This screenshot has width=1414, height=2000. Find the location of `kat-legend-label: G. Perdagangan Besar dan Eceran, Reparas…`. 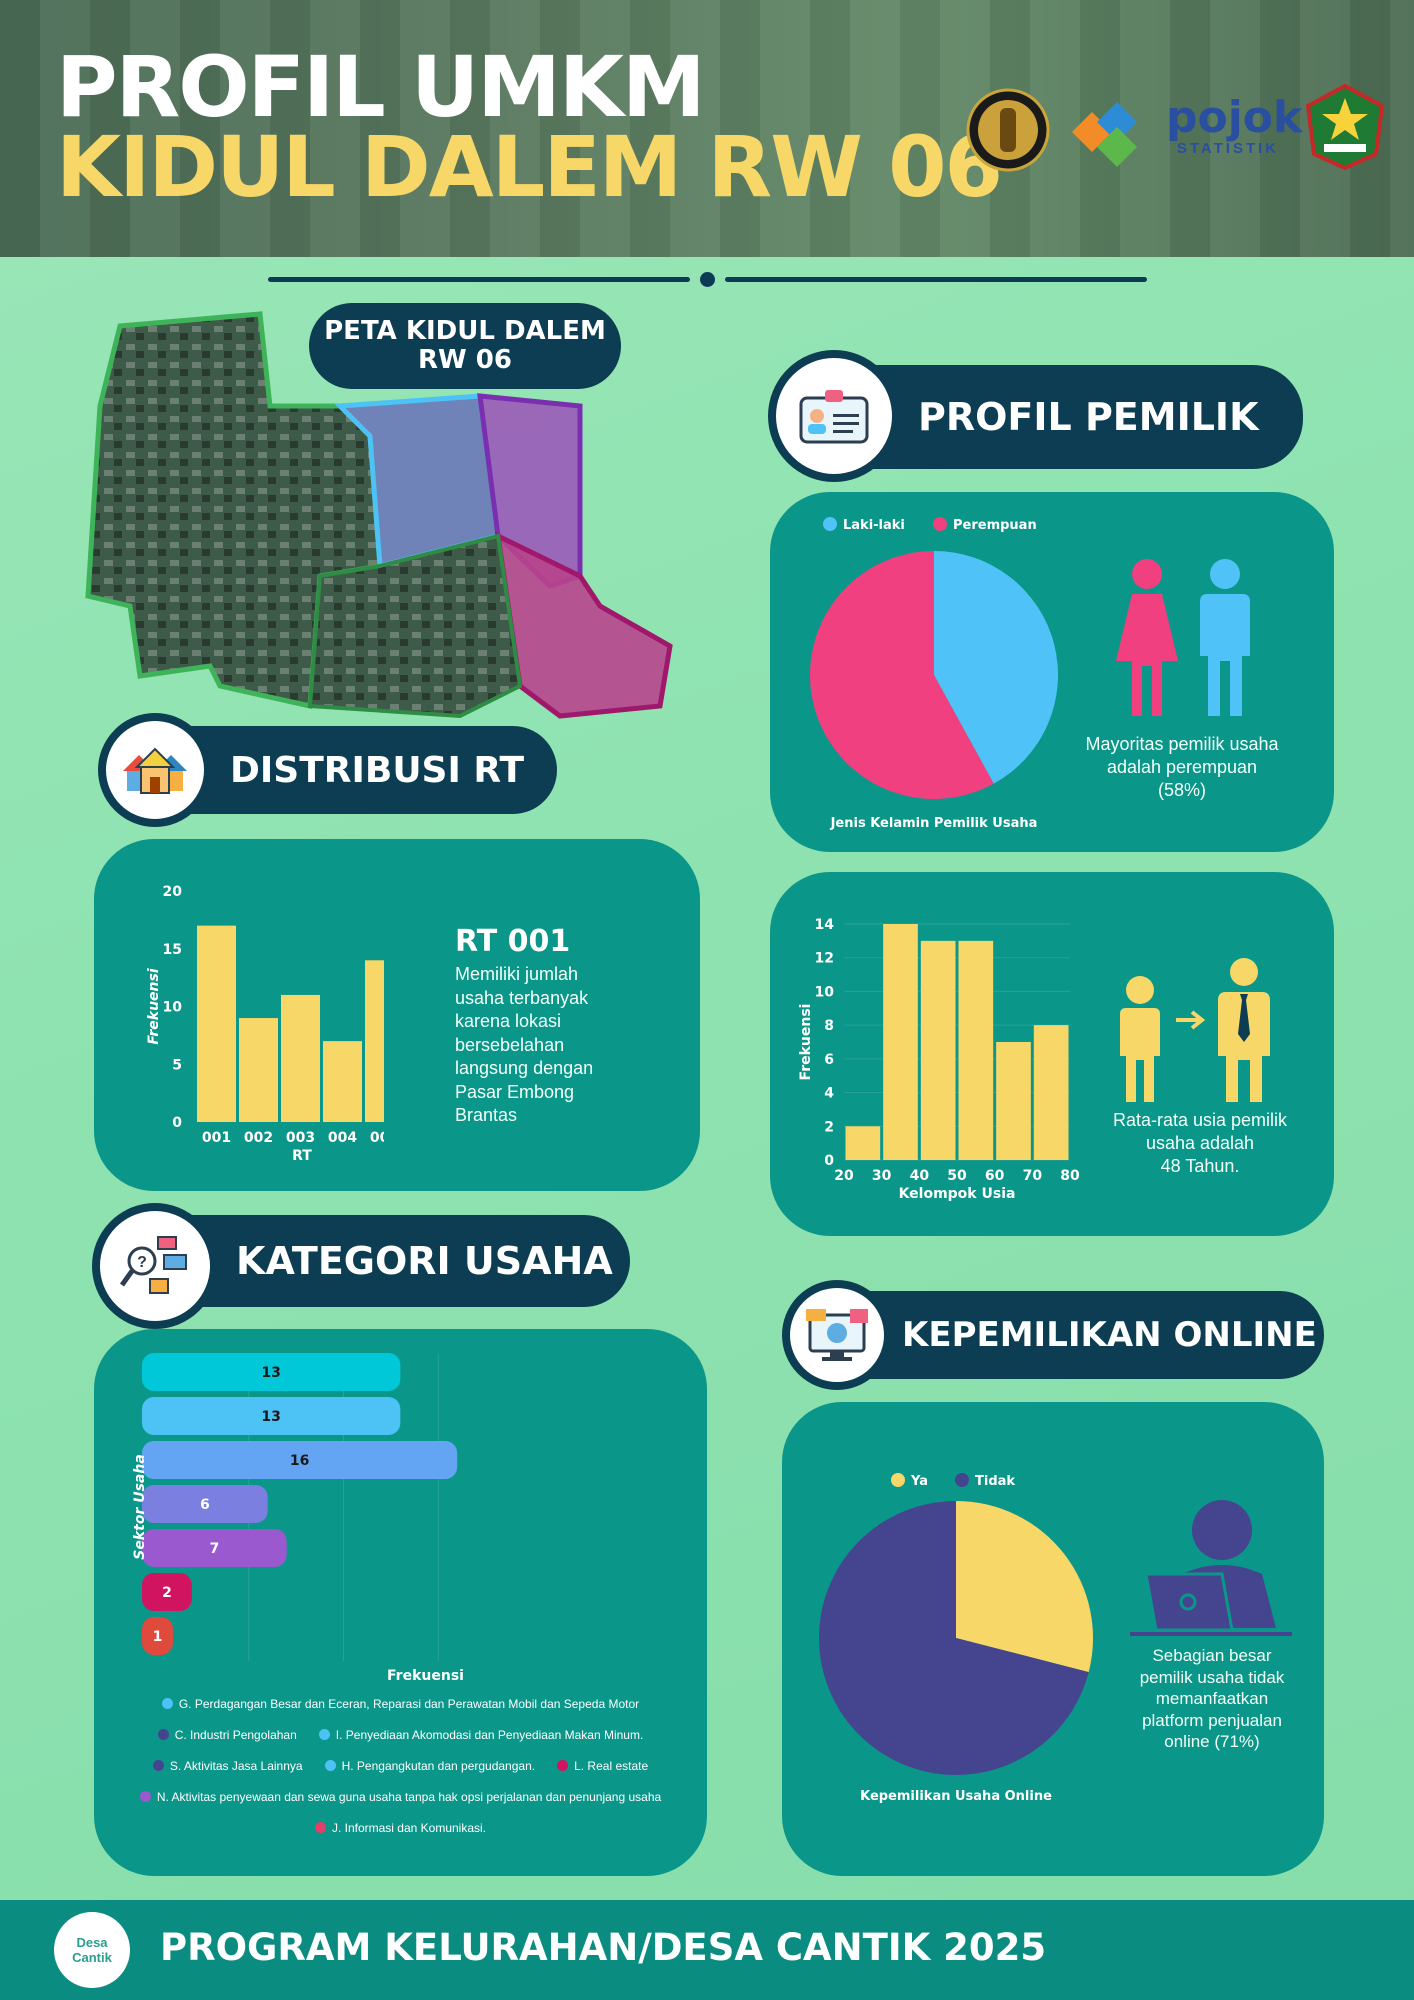

kat-legend-label: G. Perdagangan Besar dan Eceran, Reparas… is located at coordinates (409, 1704).